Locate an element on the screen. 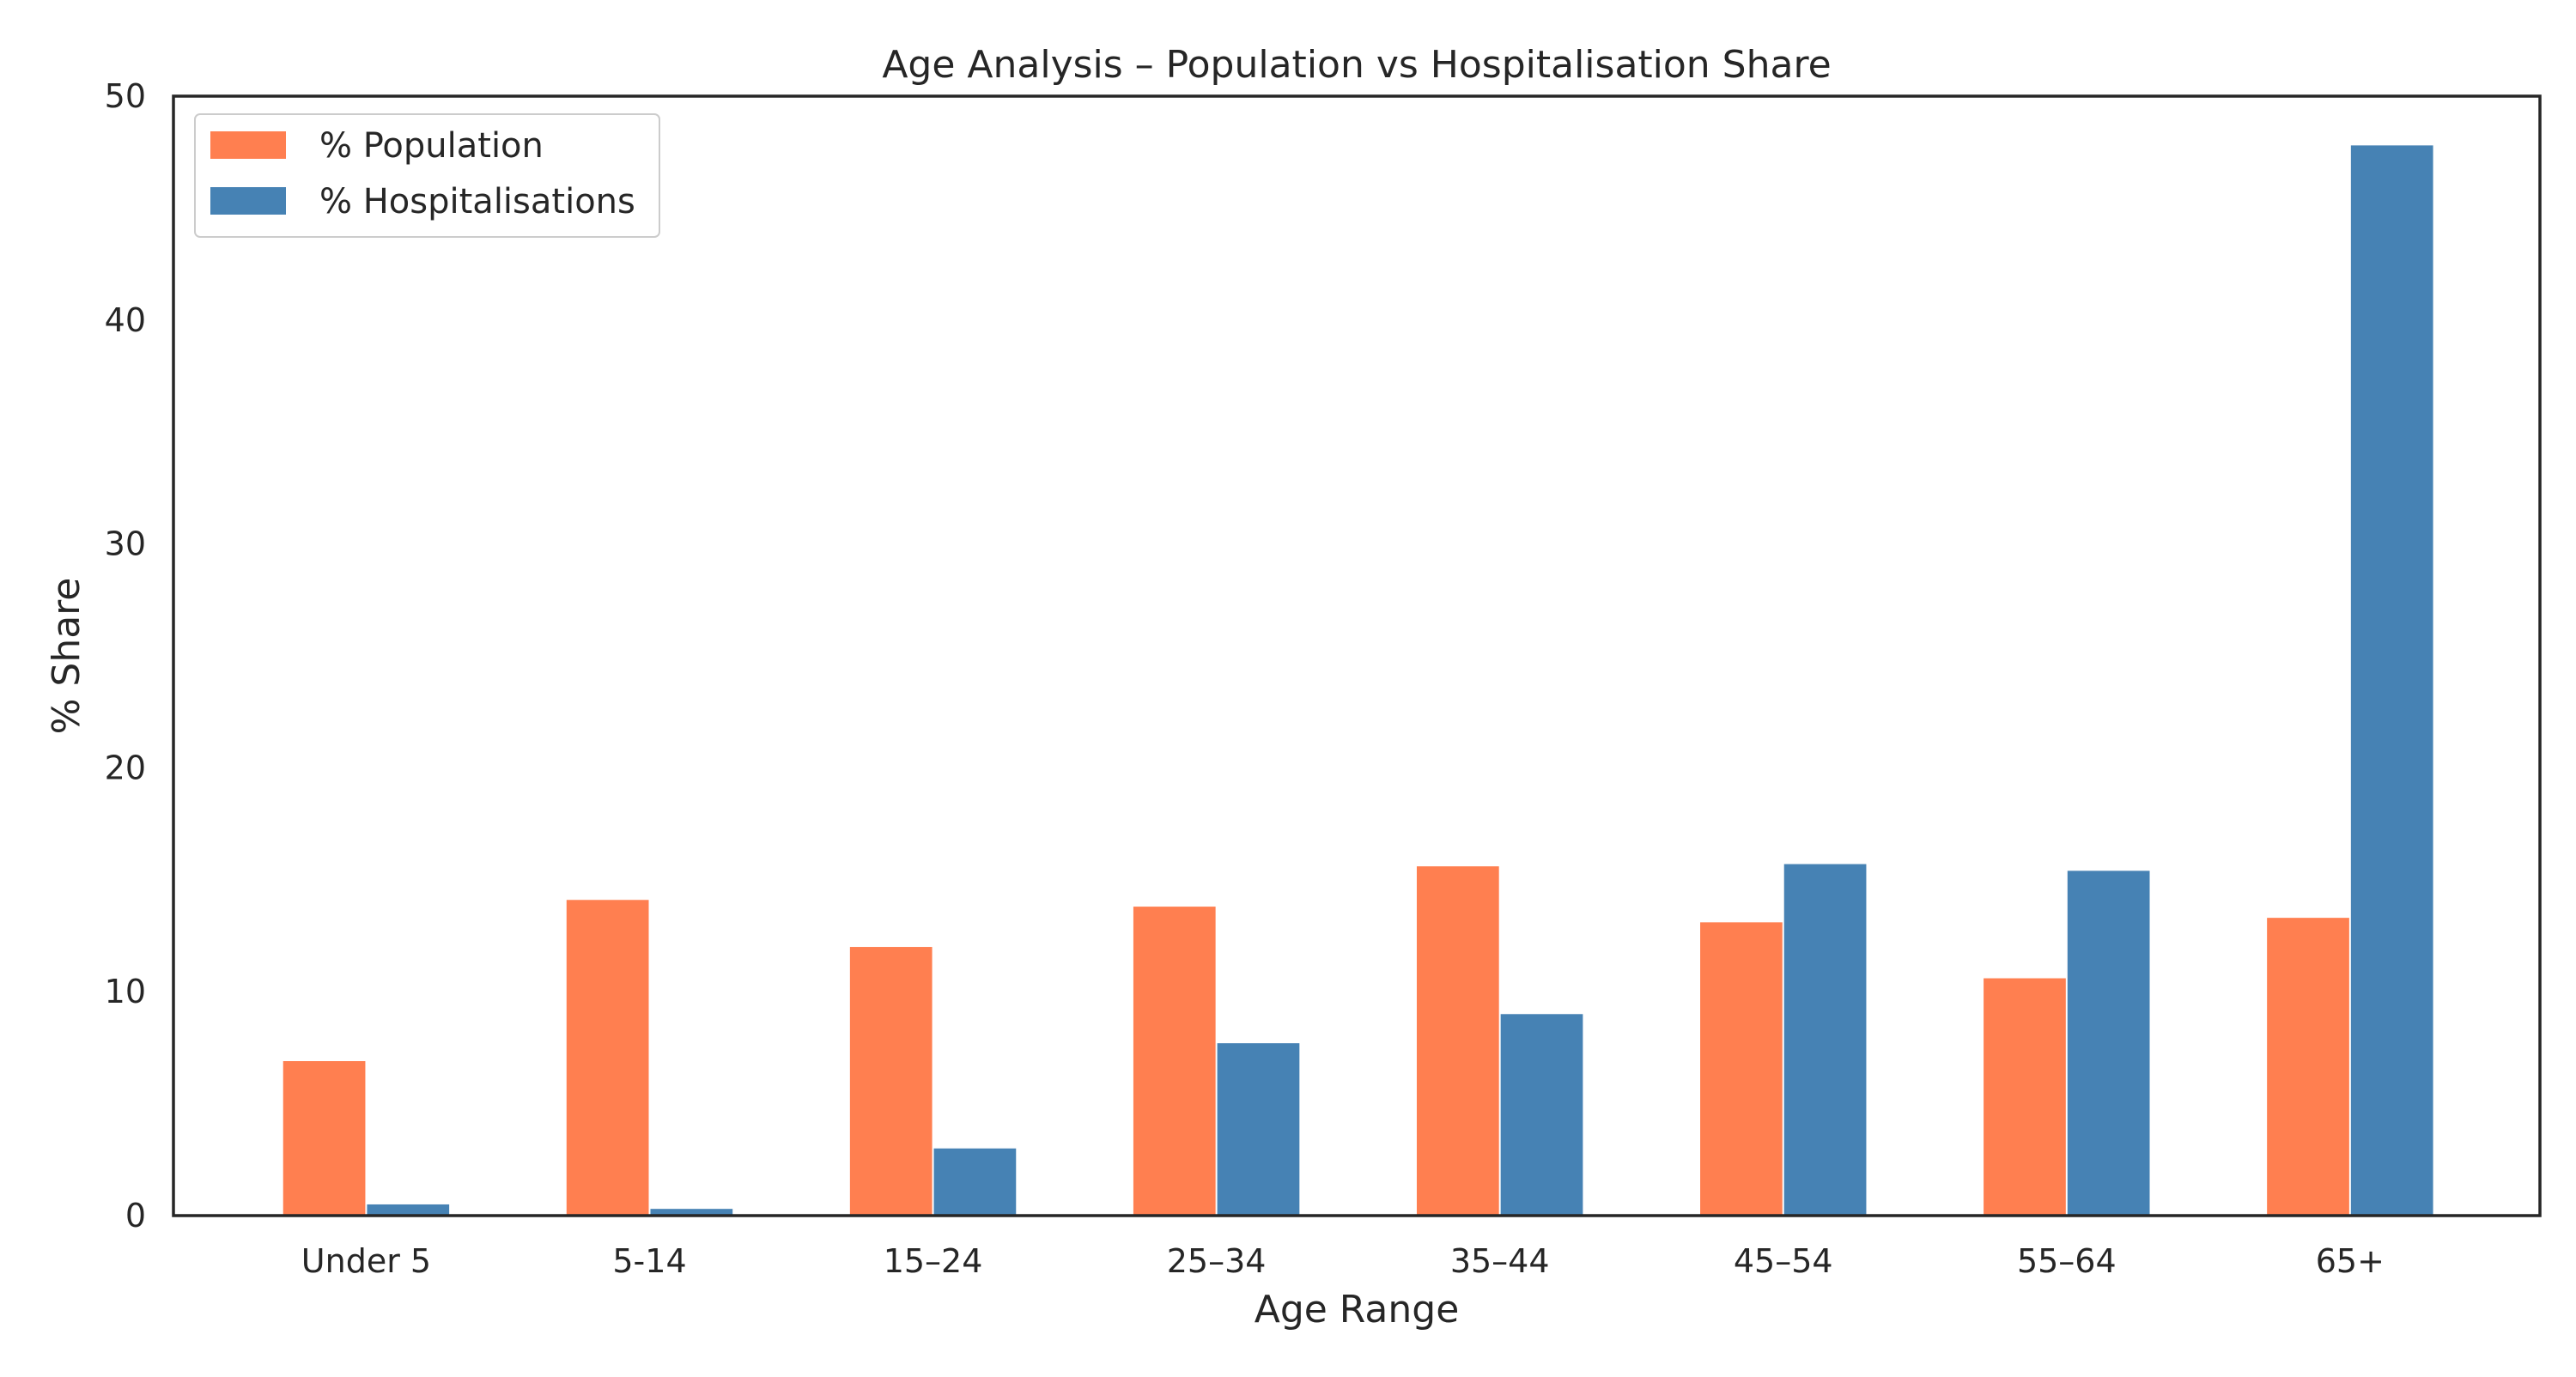 Image resolution: width=2576 pixels, height=1377 pixels. x-tick-label: 35–44 is located at coordinates (1500, 1261).